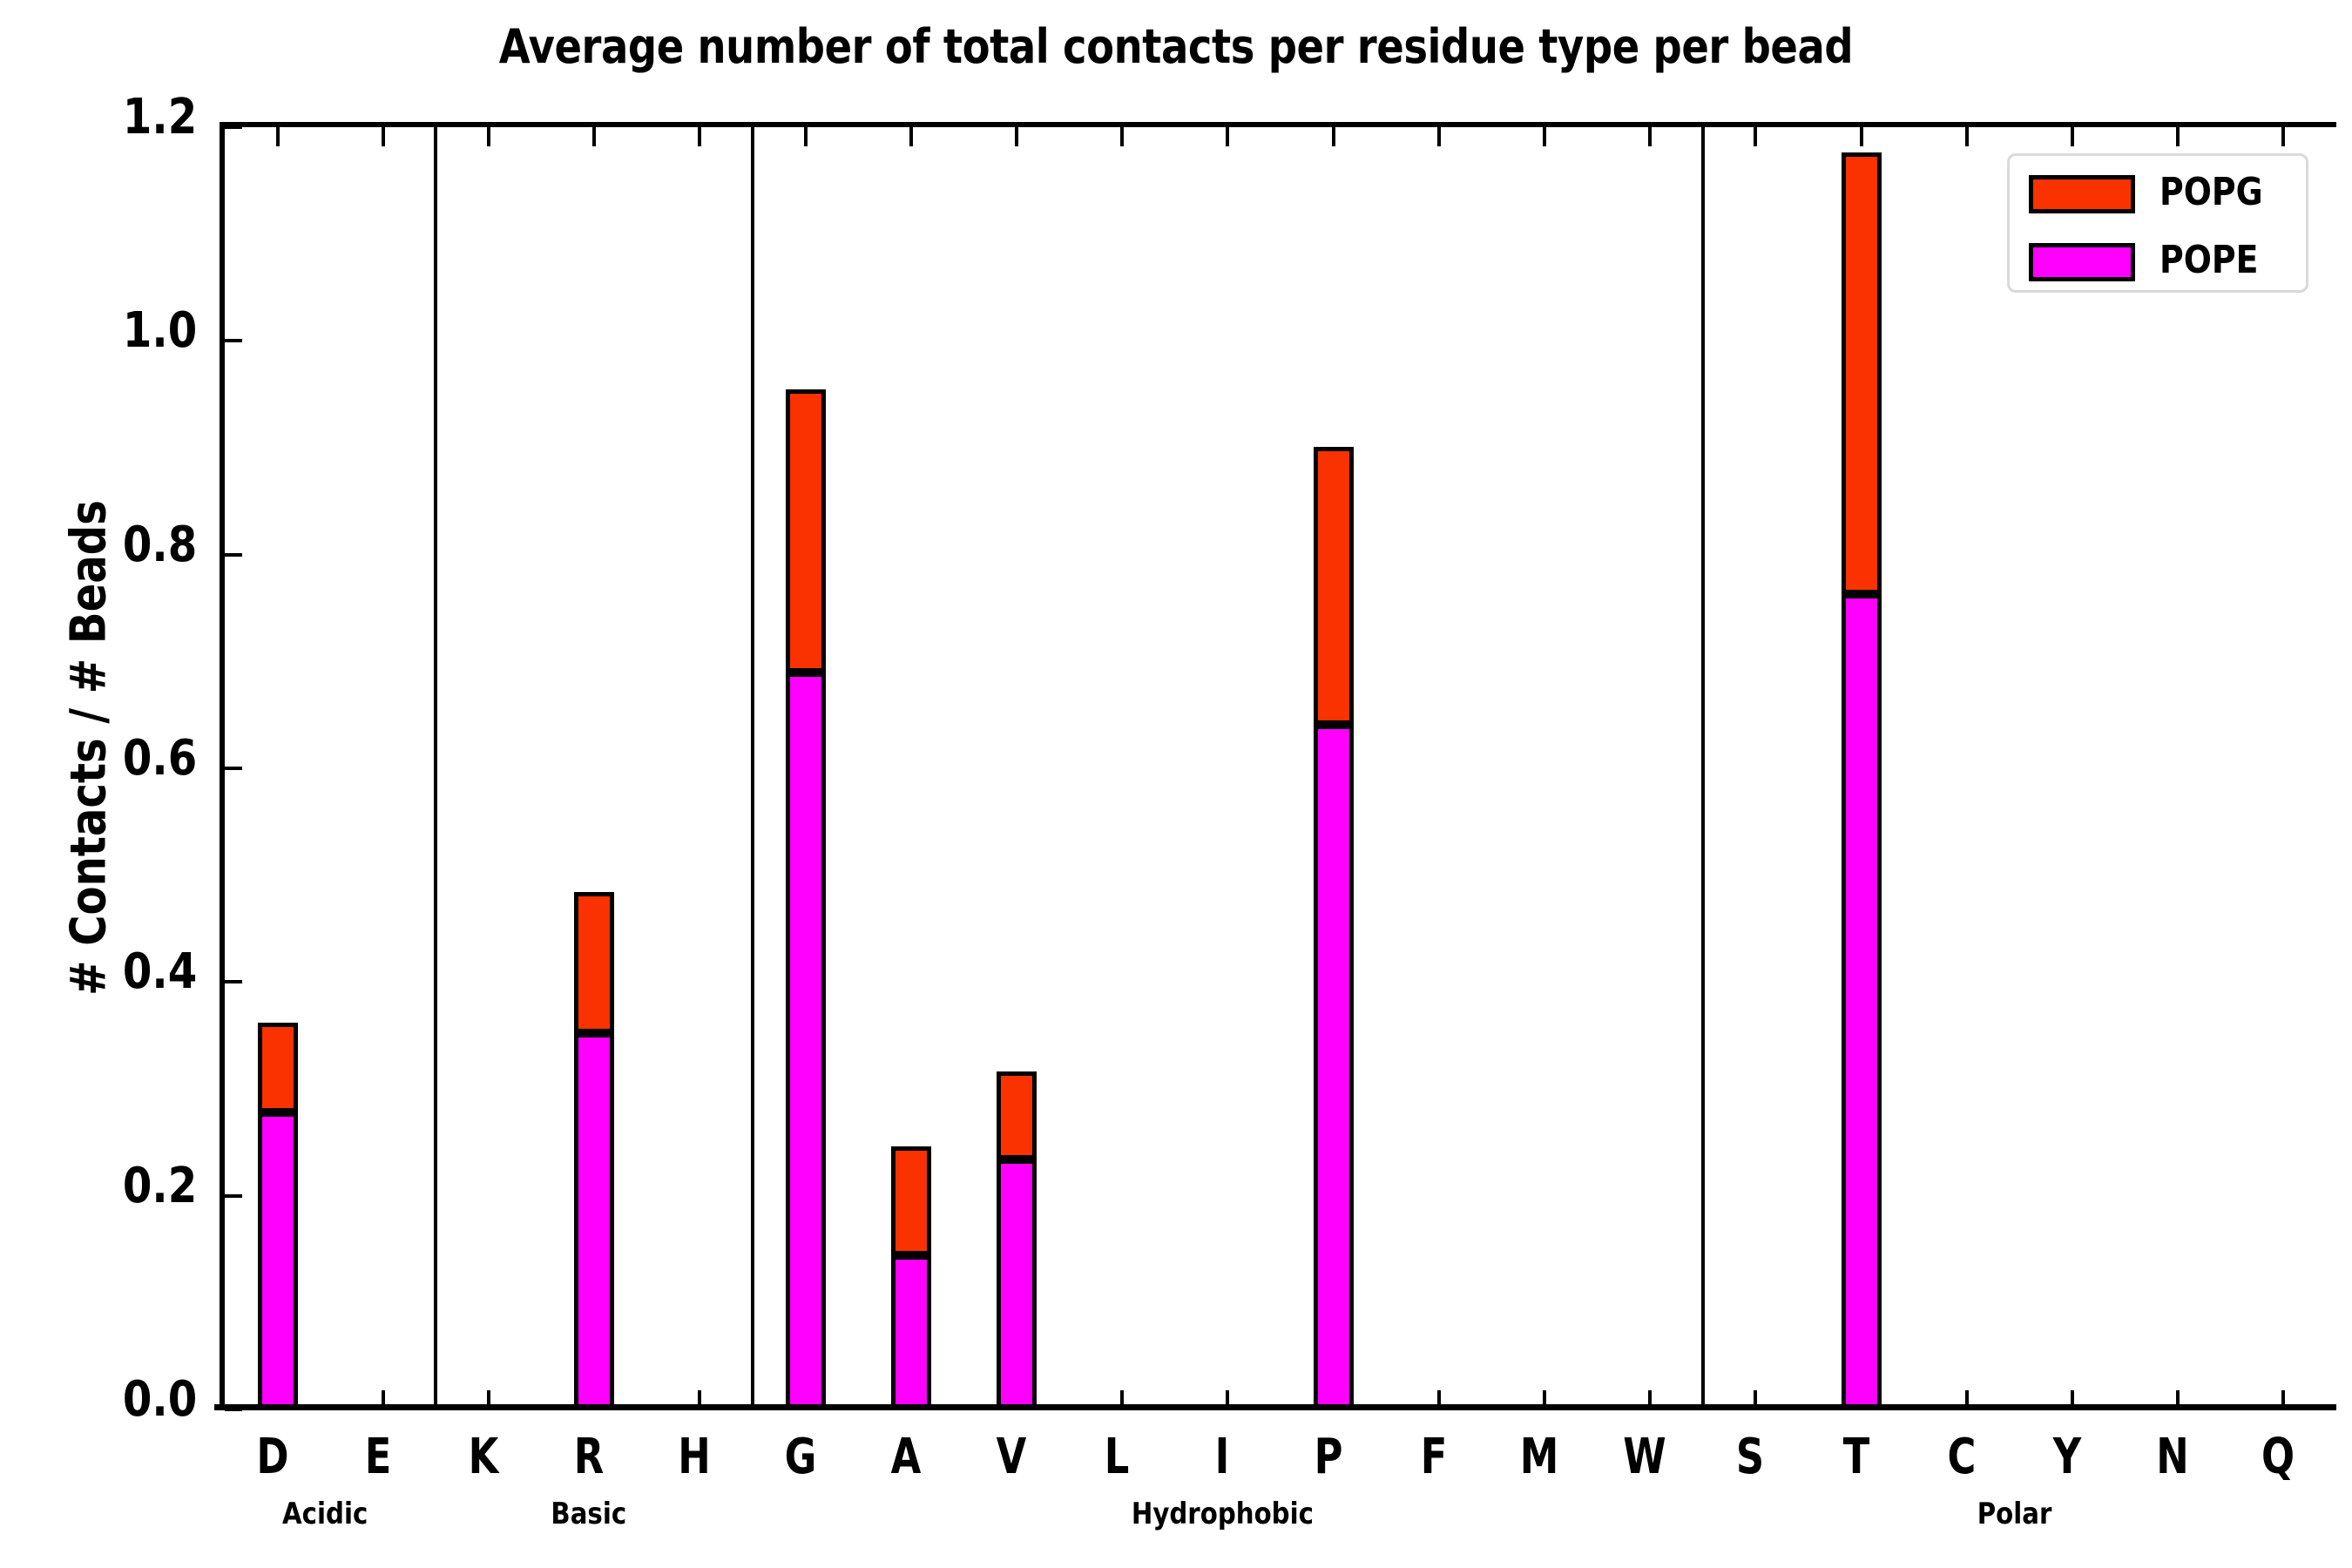 The image size is (2352, 1568). What do you see at coordinates (1016, 768) in the screenshot?
I see `bar-V` at bounding box center [1016, 768].